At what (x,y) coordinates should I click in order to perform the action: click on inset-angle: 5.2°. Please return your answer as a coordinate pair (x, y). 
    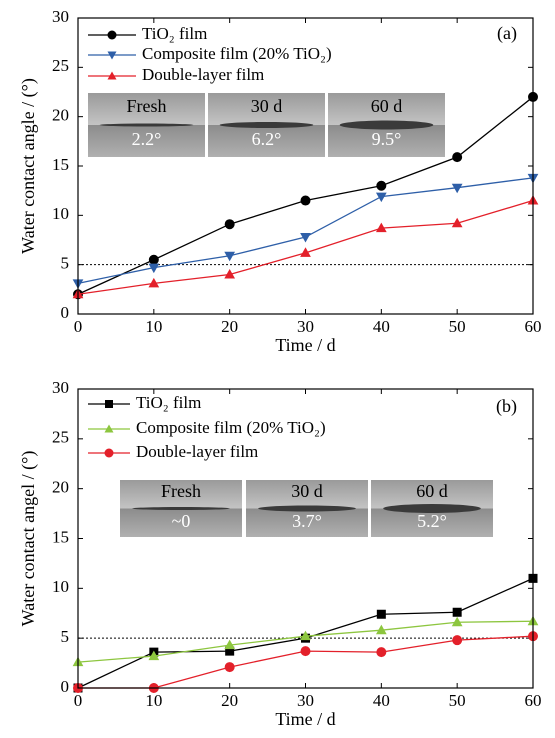
    Looking at the image, I should click on (432, 521).